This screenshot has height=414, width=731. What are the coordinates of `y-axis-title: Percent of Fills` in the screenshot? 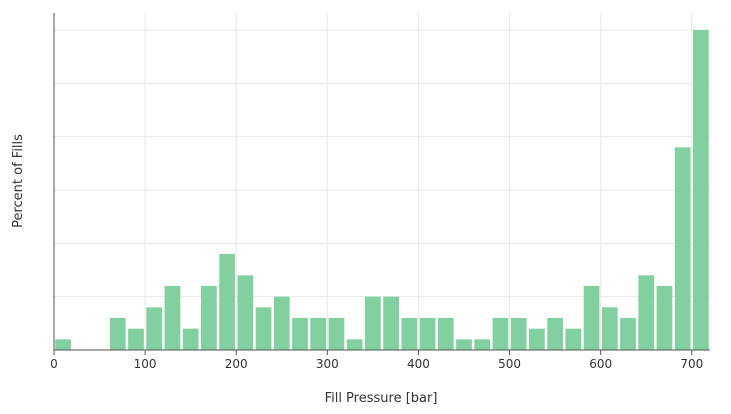 It's located at (18, 181).